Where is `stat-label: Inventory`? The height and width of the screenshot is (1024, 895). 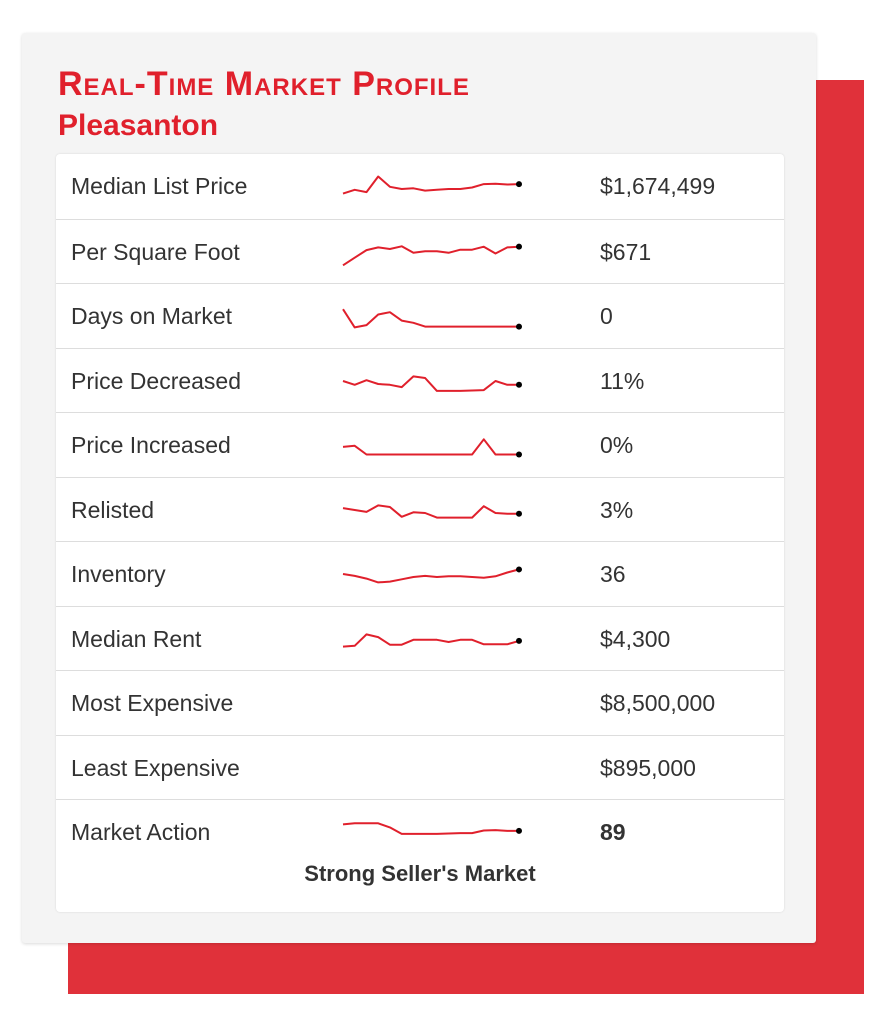 stat-label: Inventory is located at coordinates (118, 574).